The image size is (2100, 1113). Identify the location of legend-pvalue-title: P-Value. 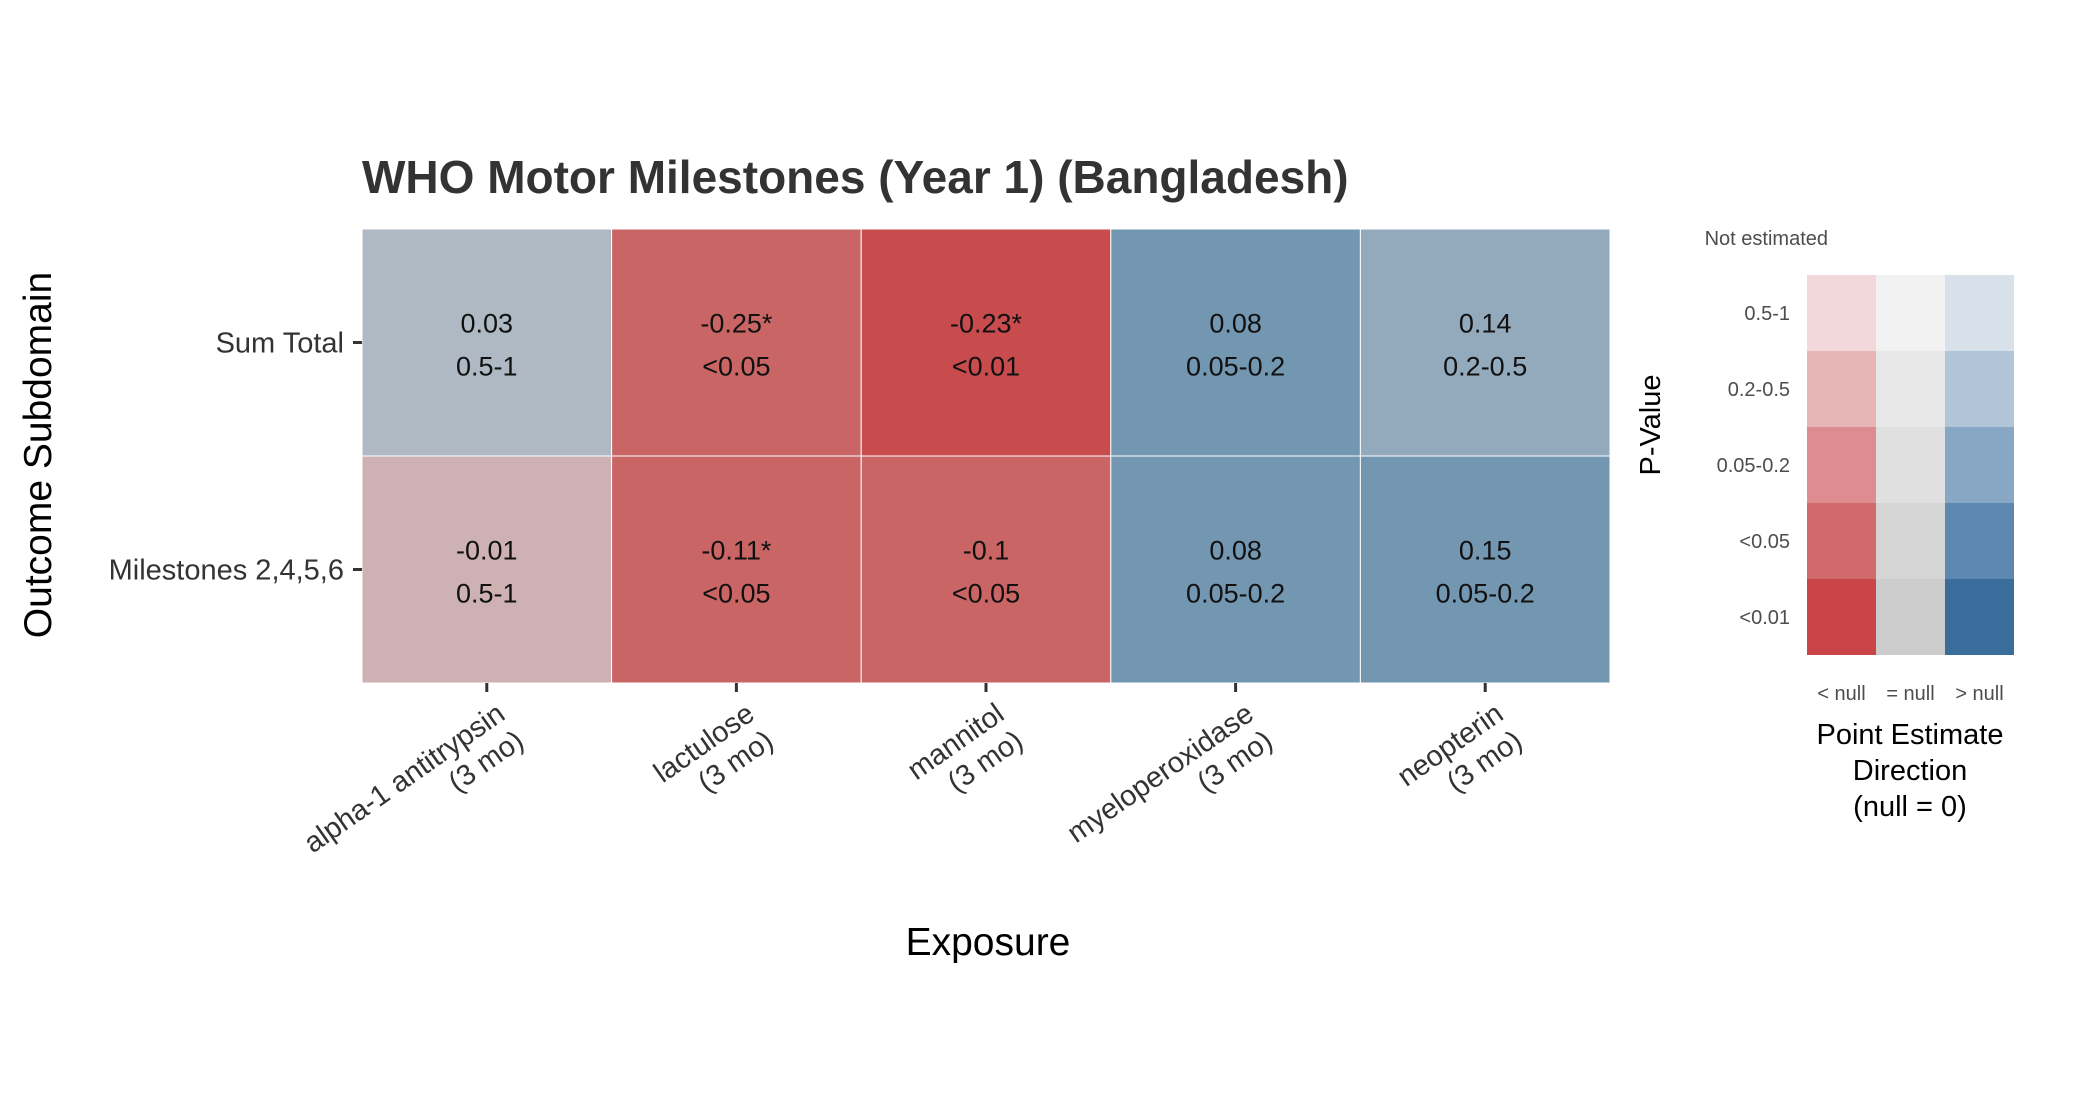
(1651, 424).